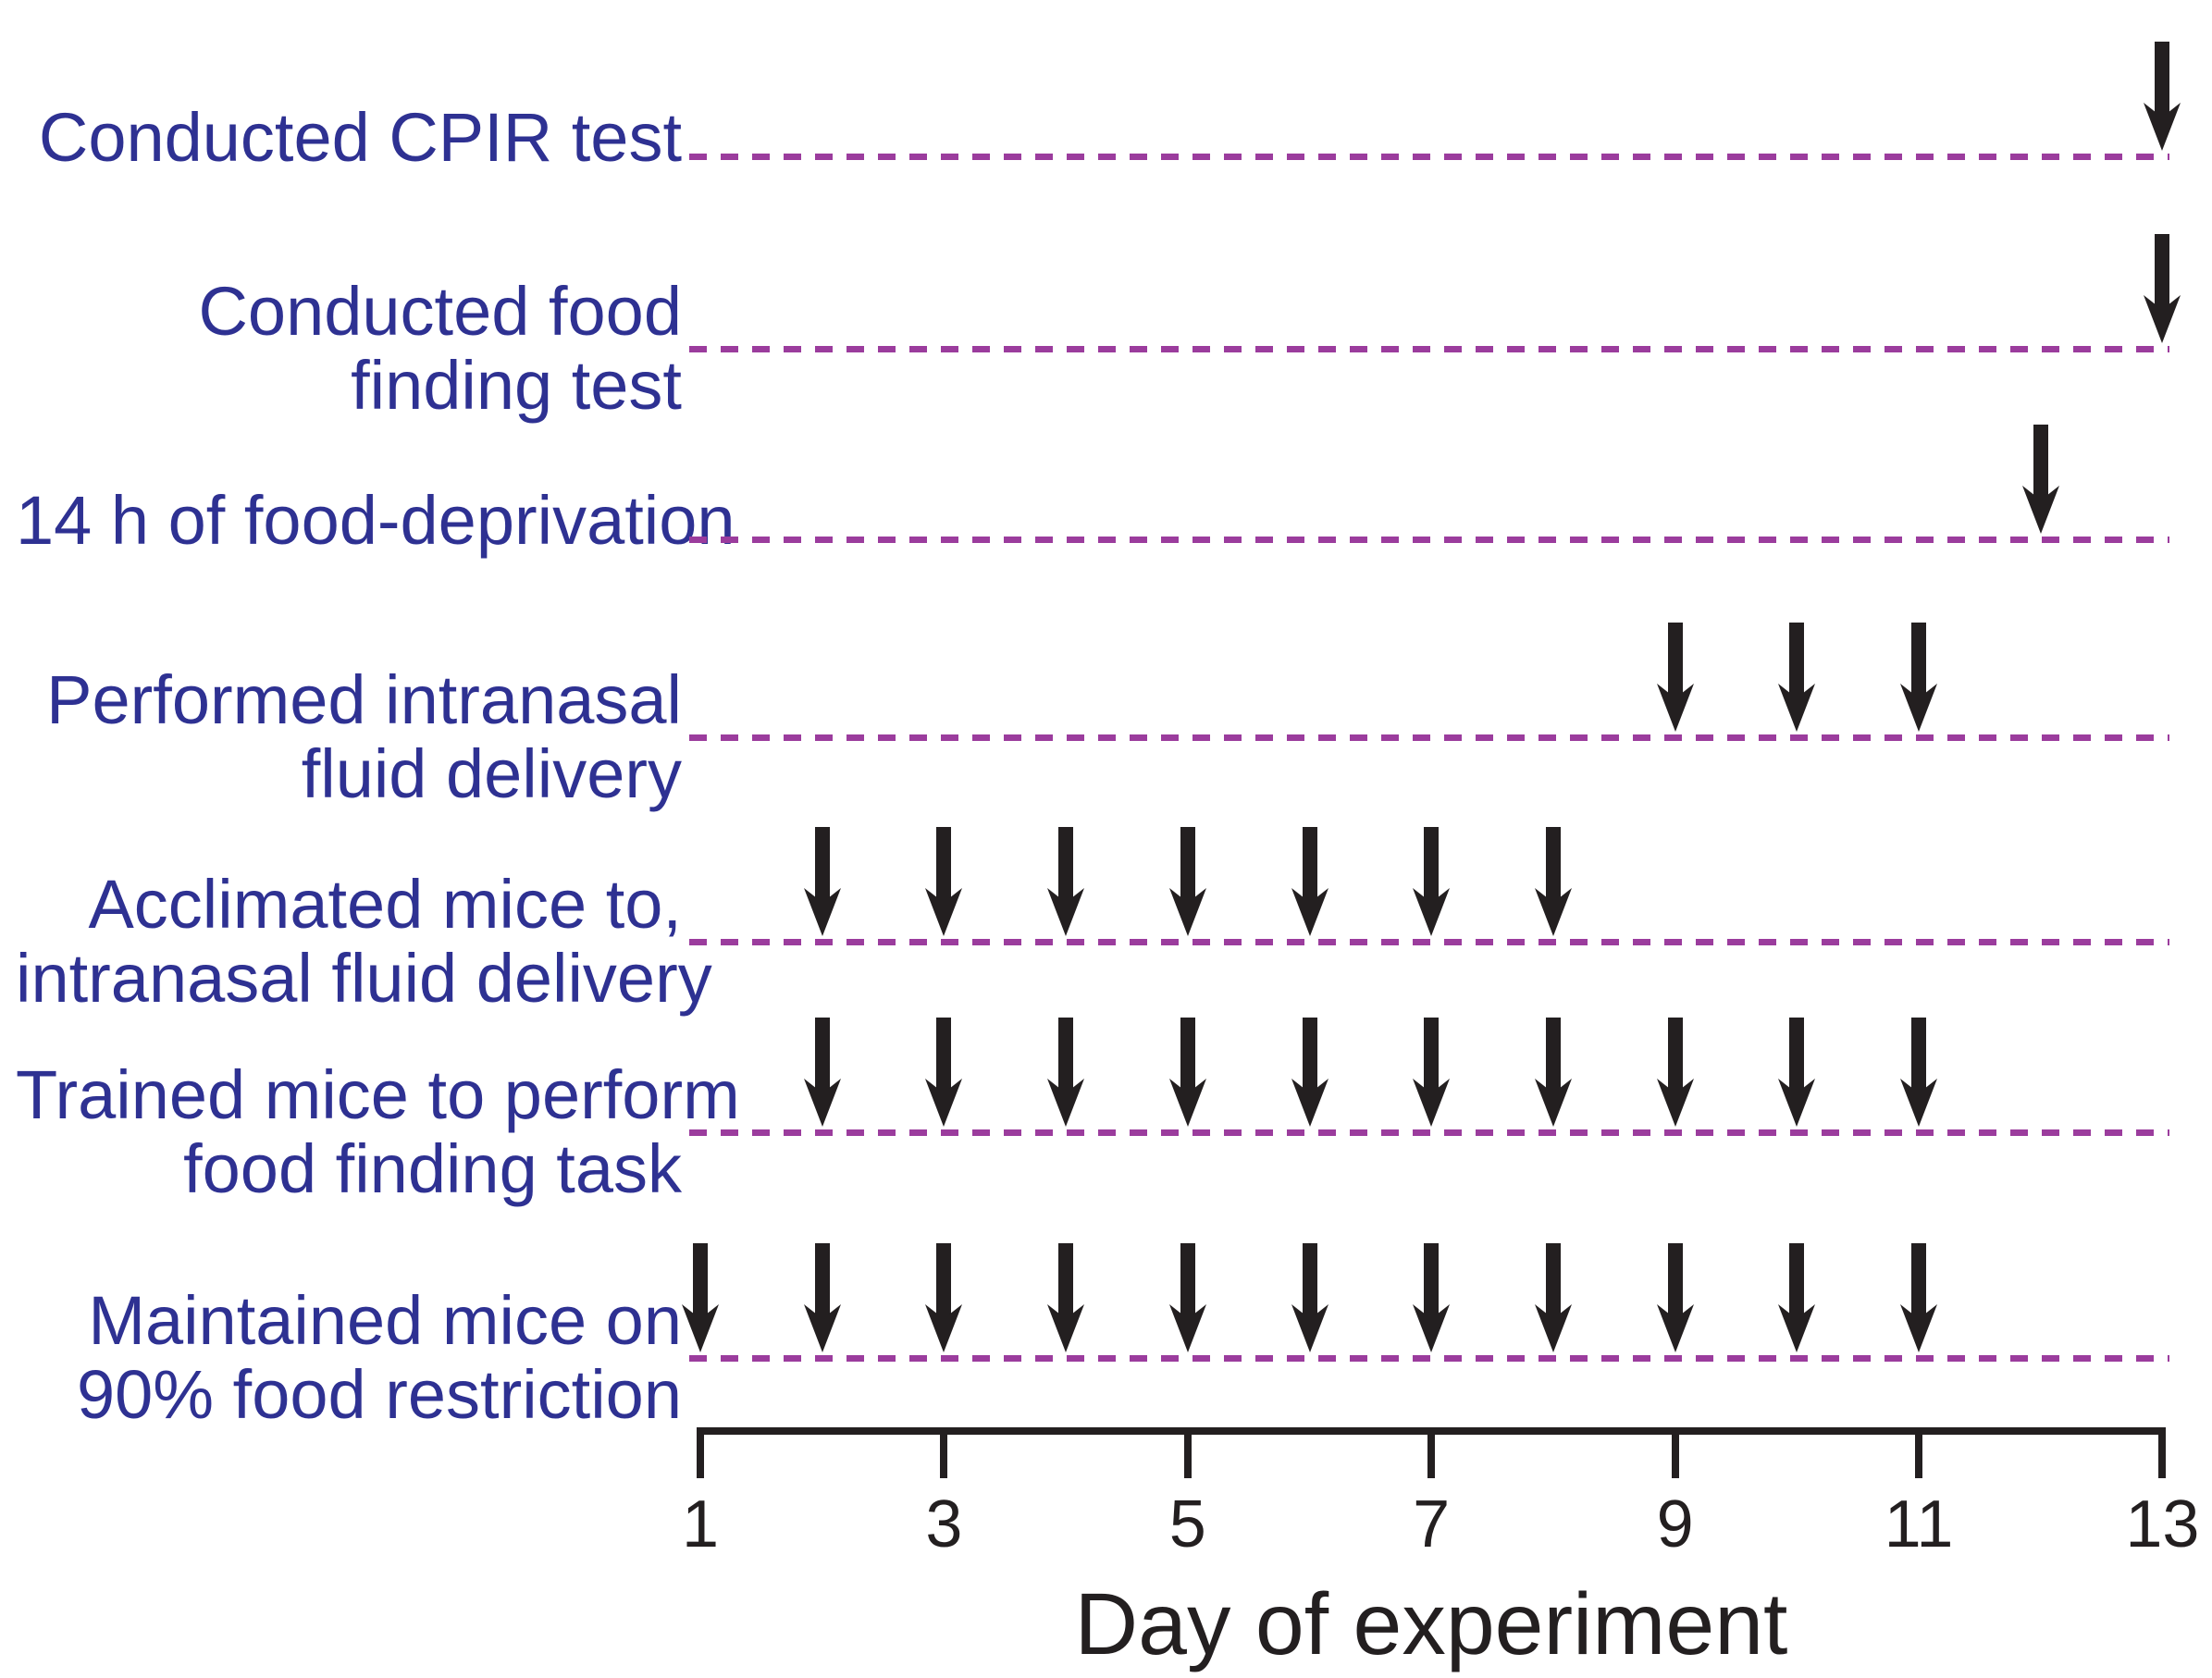 The width and height of the screenshot is (2212, 1678). Describe the element at coordinates (440, 348) in the screenshot. I see `row-label-conducted-food-finding-test: Conducted food finding test` at that location.